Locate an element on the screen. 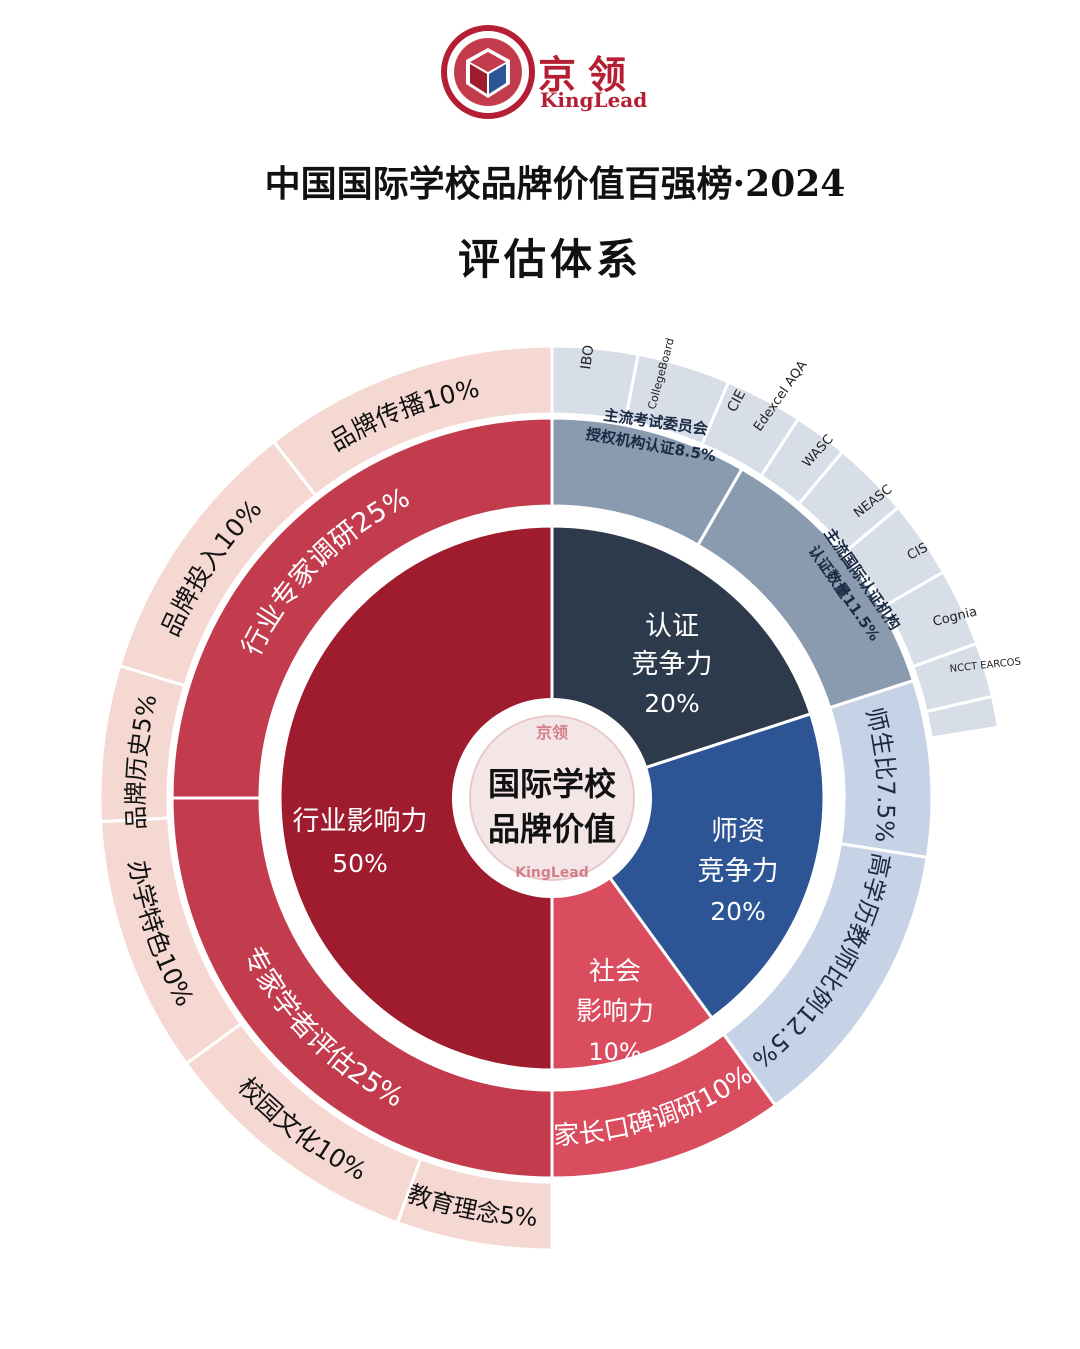 This screenshot has width=1080, height=1349. inner-label-accreditation-1: 认证 is located at coordinates (672, 626).